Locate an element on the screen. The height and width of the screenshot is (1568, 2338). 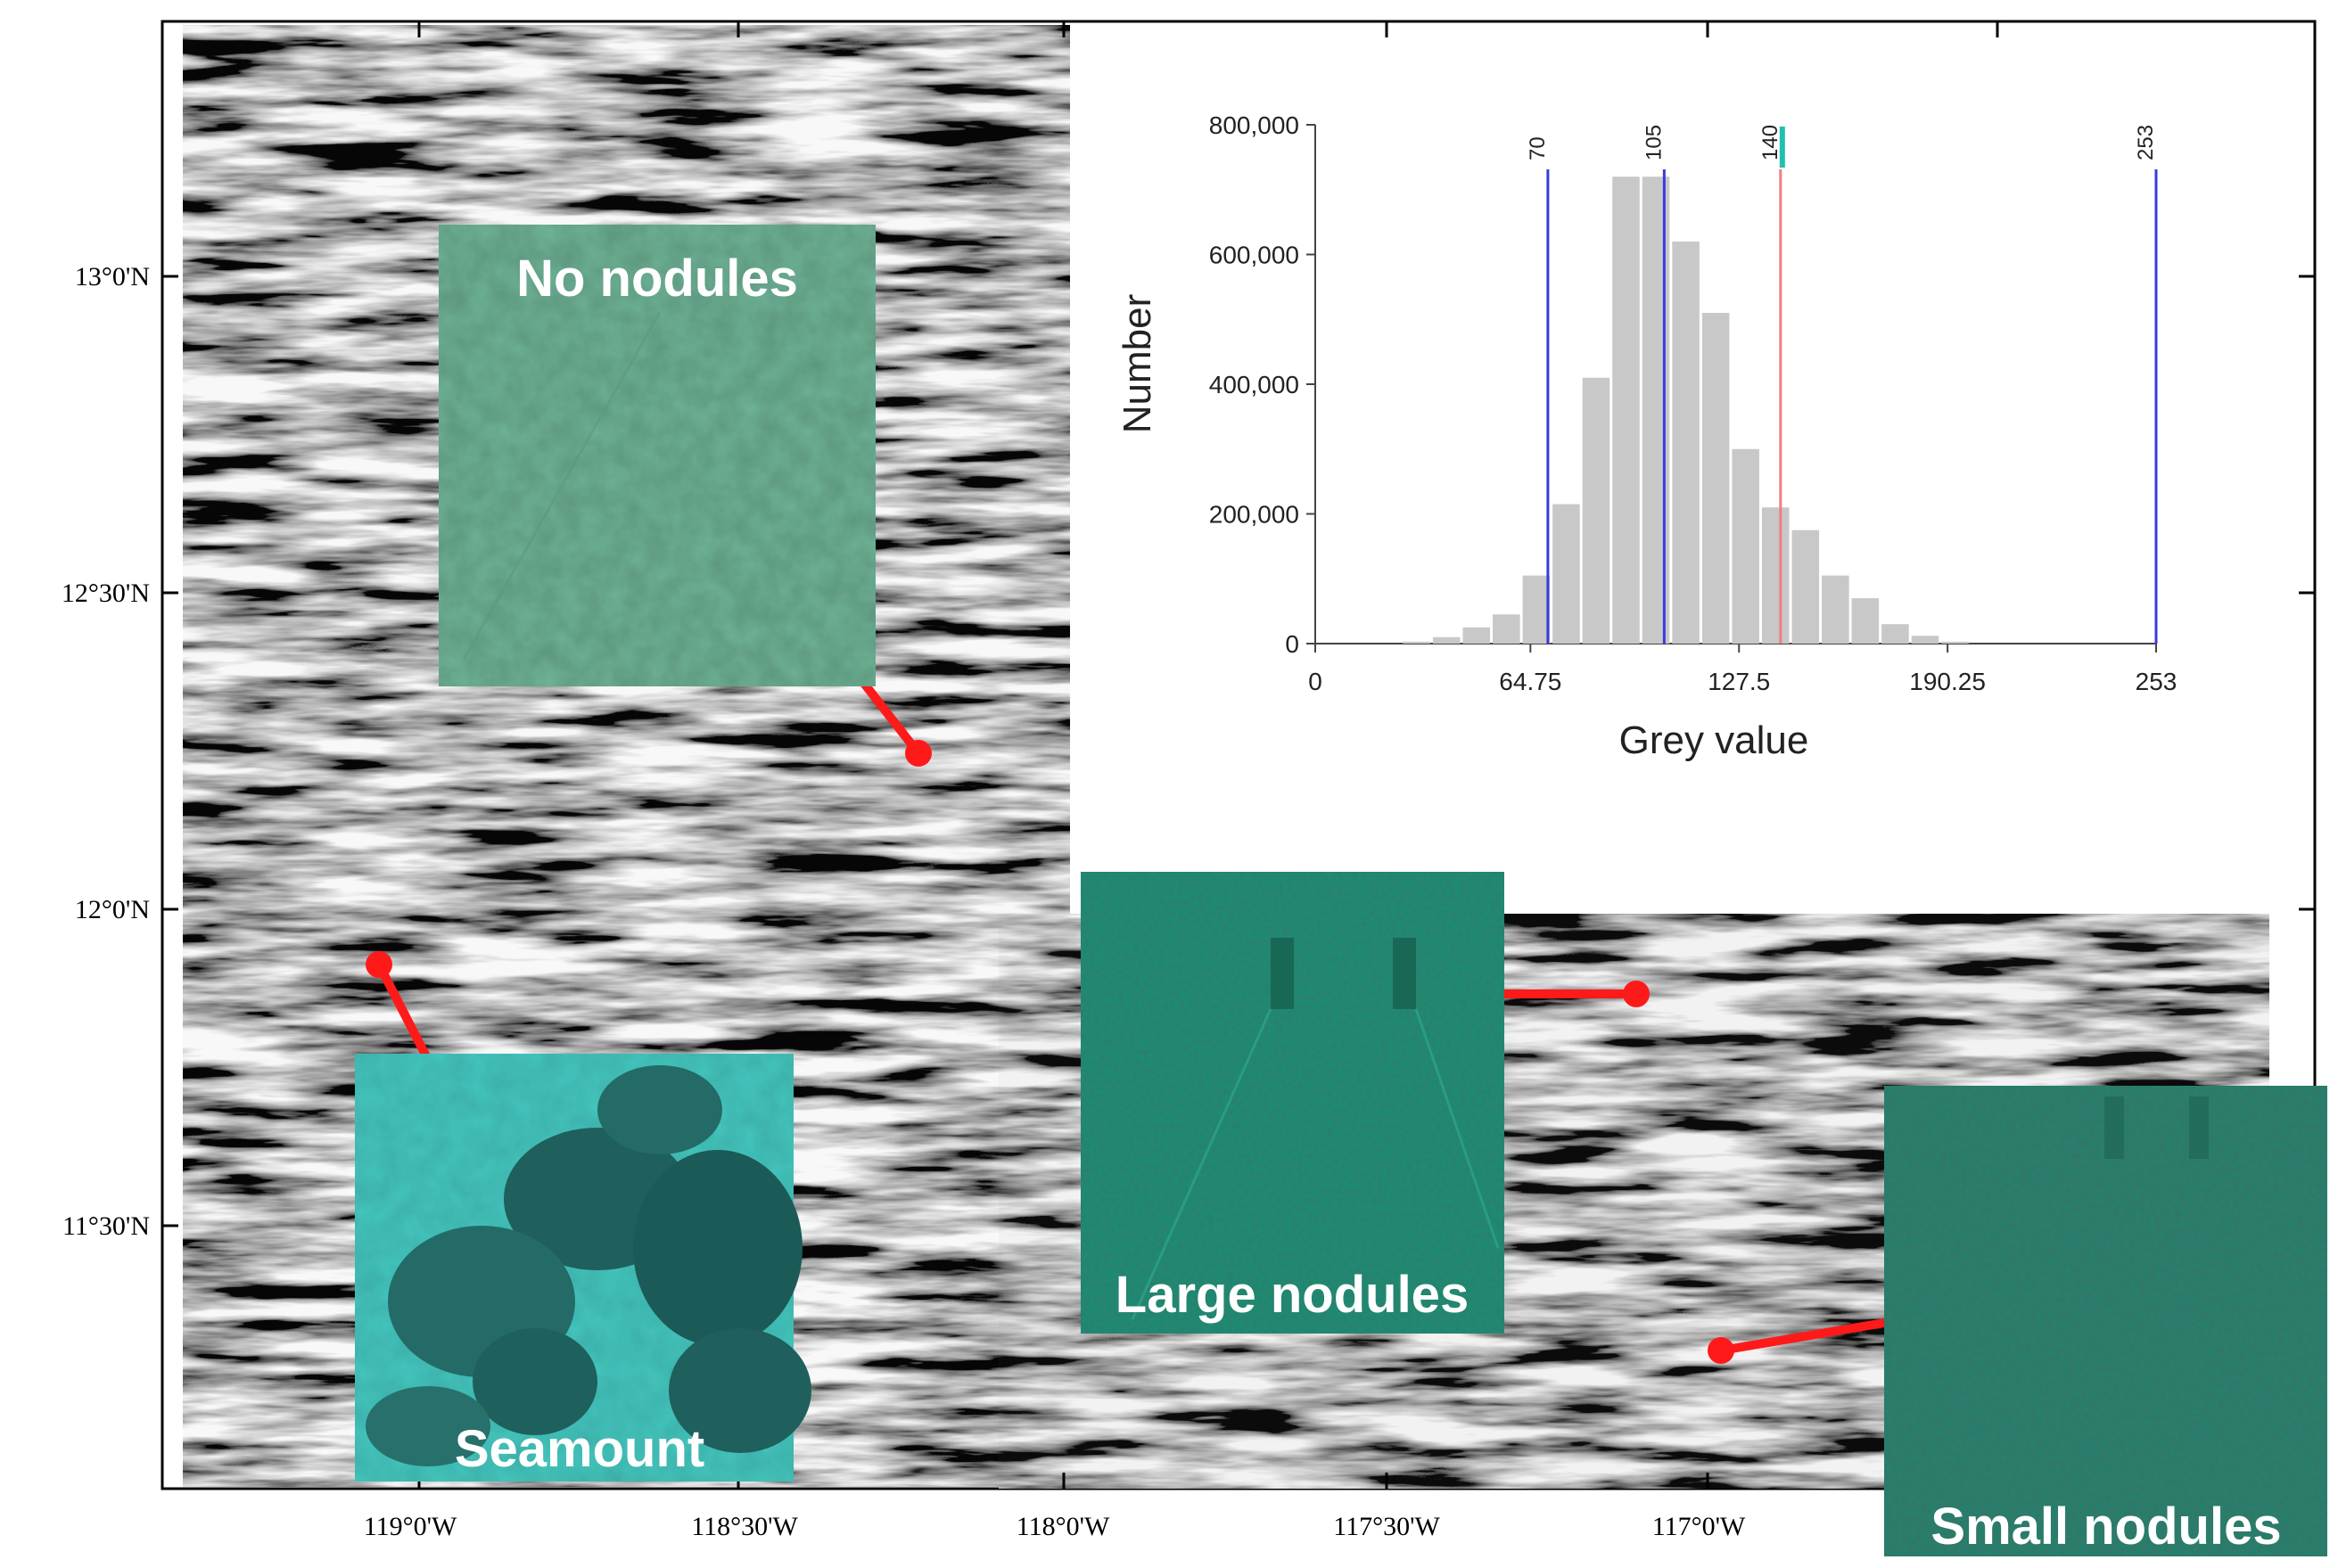
photo-no-nodules: No nodules is located at coordinates (657, 455).